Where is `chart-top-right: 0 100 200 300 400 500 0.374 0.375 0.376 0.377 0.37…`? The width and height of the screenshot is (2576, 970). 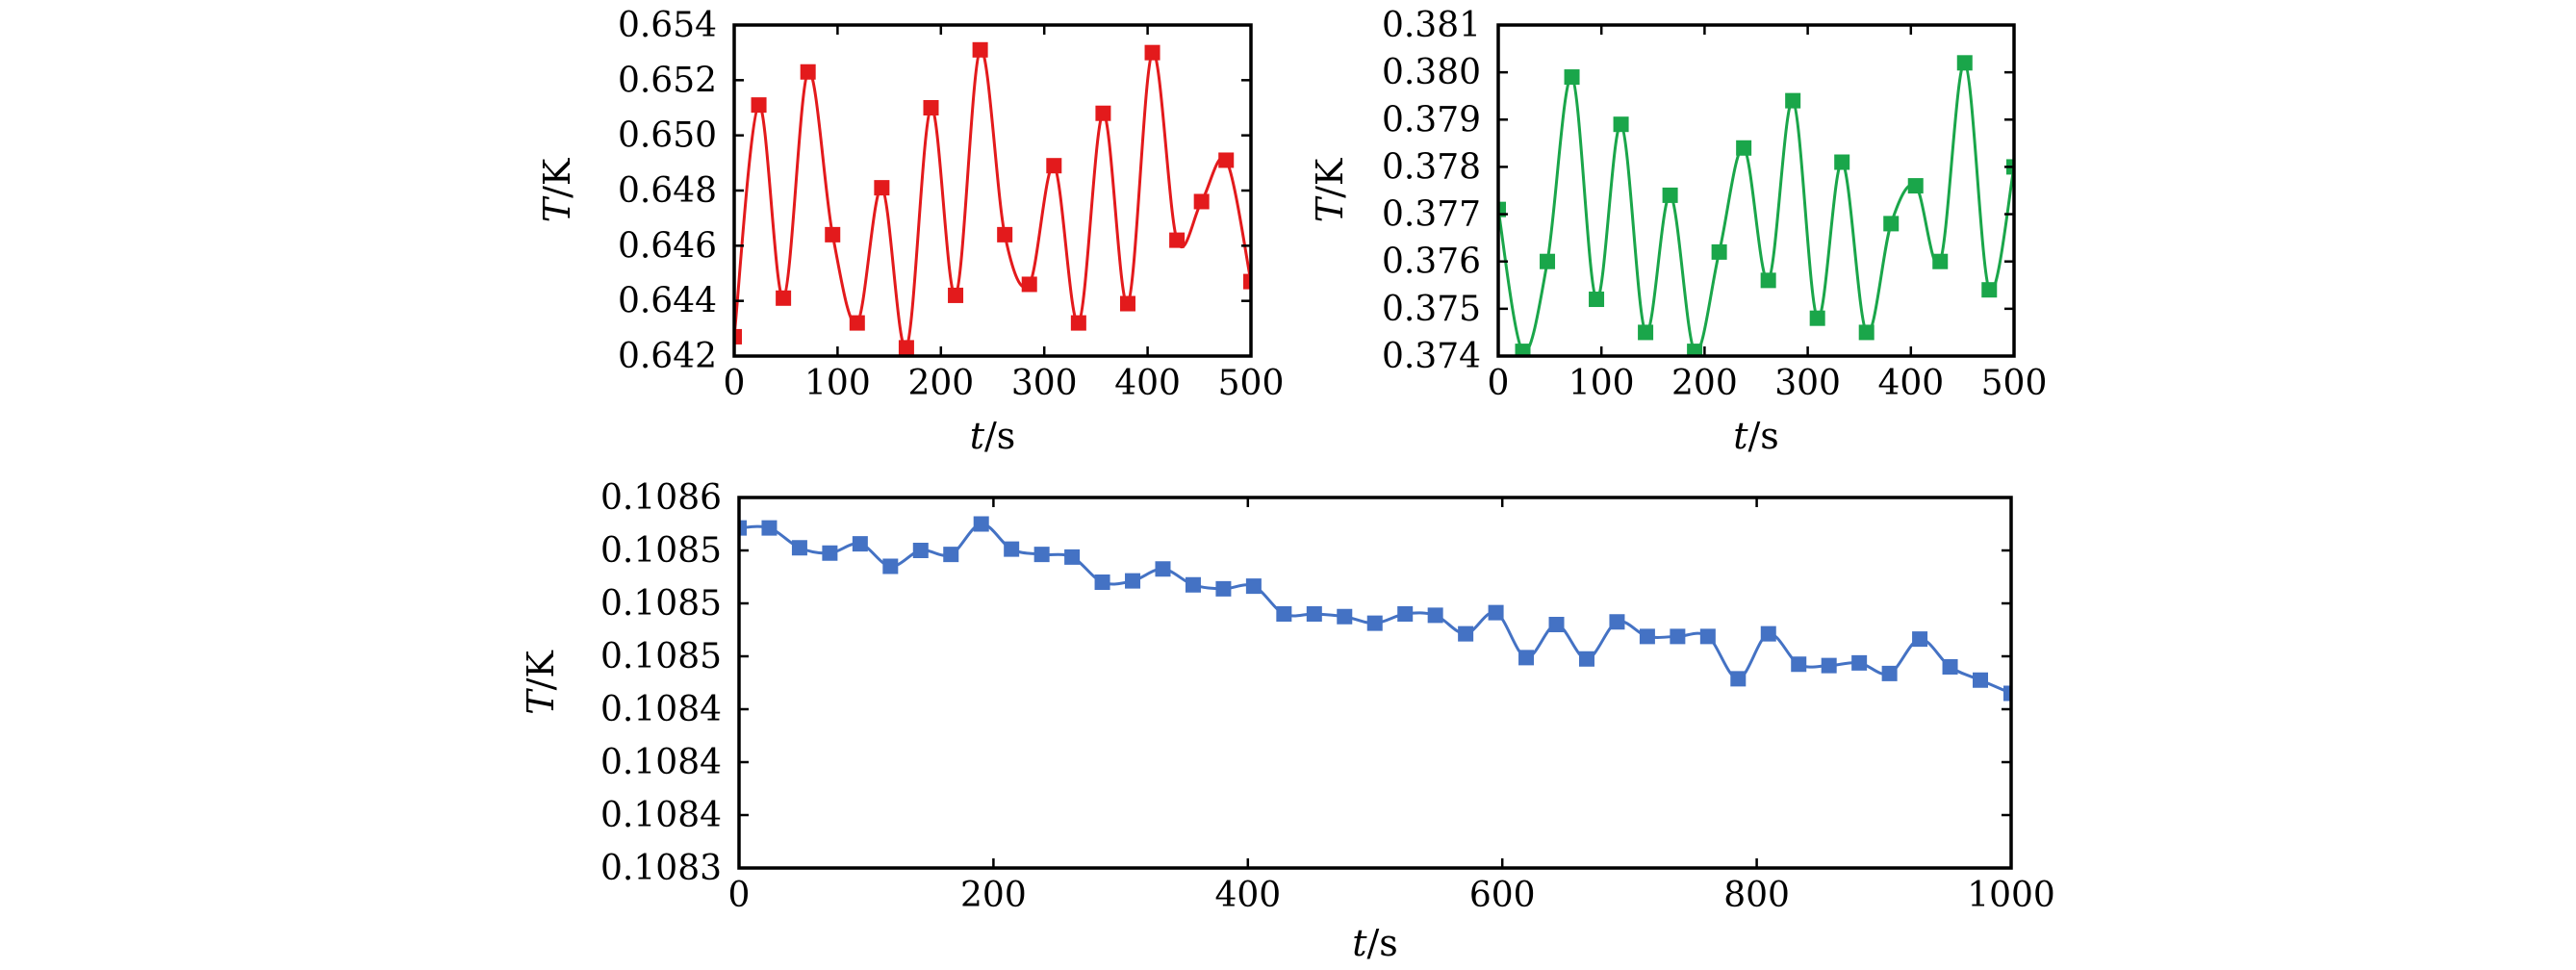 chart-top-right: 0 100 200 300 400 500 0.374 0.375 0.376 0.377 0.37… is located at coordinates (1678, 232).